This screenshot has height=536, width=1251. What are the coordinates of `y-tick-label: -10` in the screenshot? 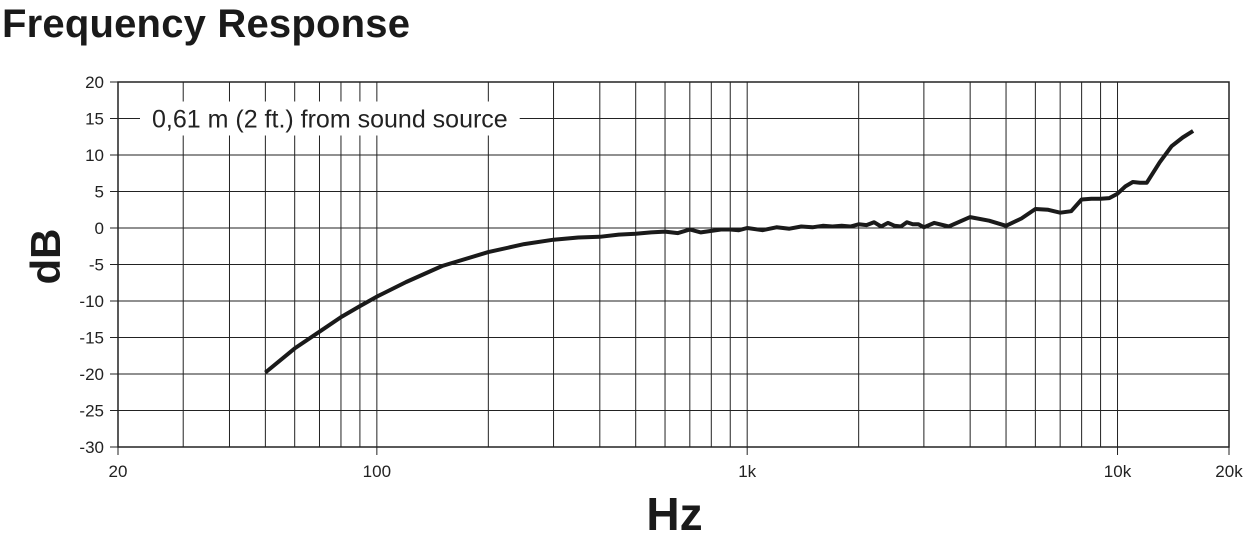 It's located at (91, 301).